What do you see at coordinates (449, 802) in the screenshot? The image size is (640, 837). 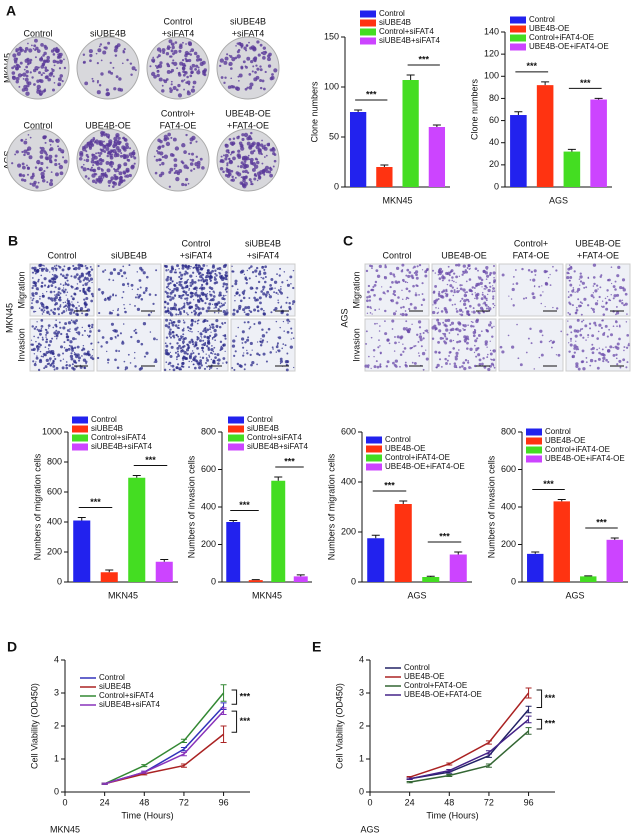 I see `x-tick-label: 48` at bounding box center [449, 802].